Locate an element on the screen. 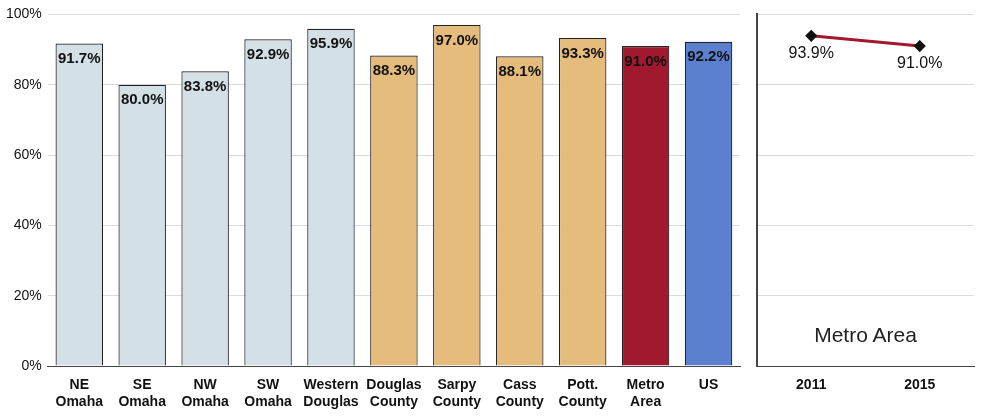  x-tick-label: SE Omaha is located at coordinates (142, 393).